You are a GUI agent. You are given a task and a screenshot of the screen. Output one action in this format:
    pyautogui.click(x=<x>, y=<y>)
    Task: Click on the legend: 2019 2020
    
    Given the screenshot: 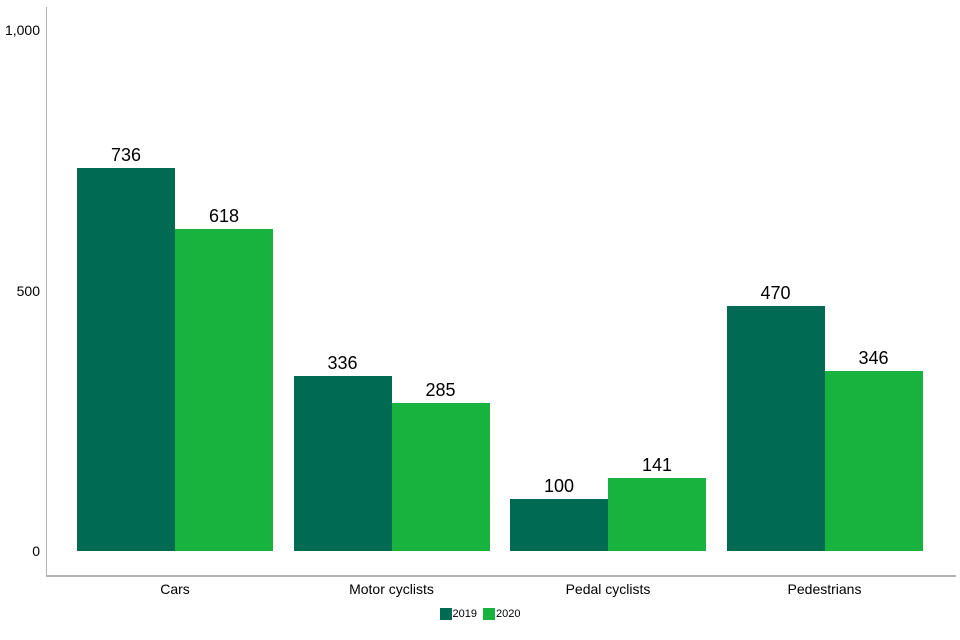 What is the action you would take?
    pyautogui.click(x=480, y=614)
    